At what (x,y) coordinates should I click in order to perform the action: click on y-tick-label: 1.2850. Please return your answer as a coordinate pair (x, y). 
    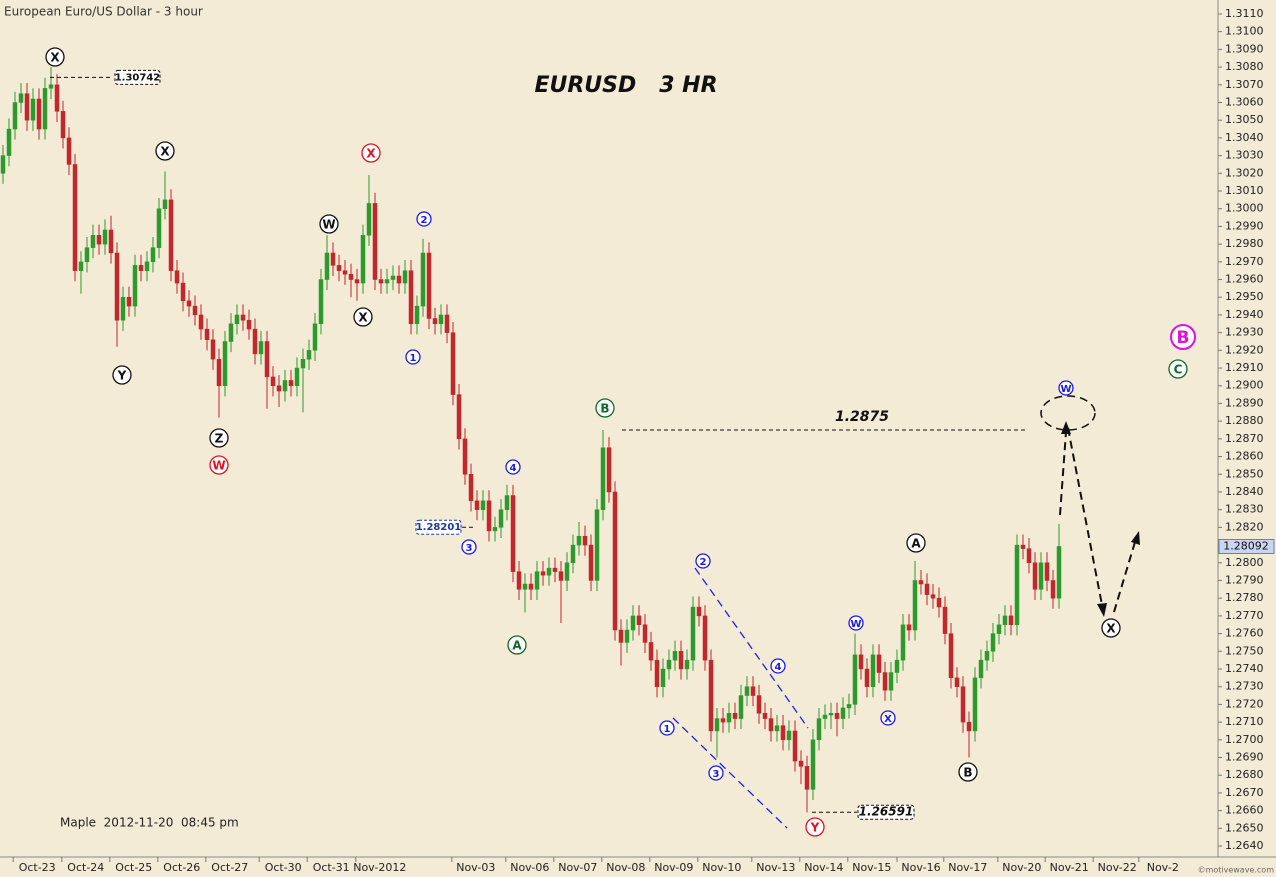
    Looking at the image, I should click on (1244, 473).